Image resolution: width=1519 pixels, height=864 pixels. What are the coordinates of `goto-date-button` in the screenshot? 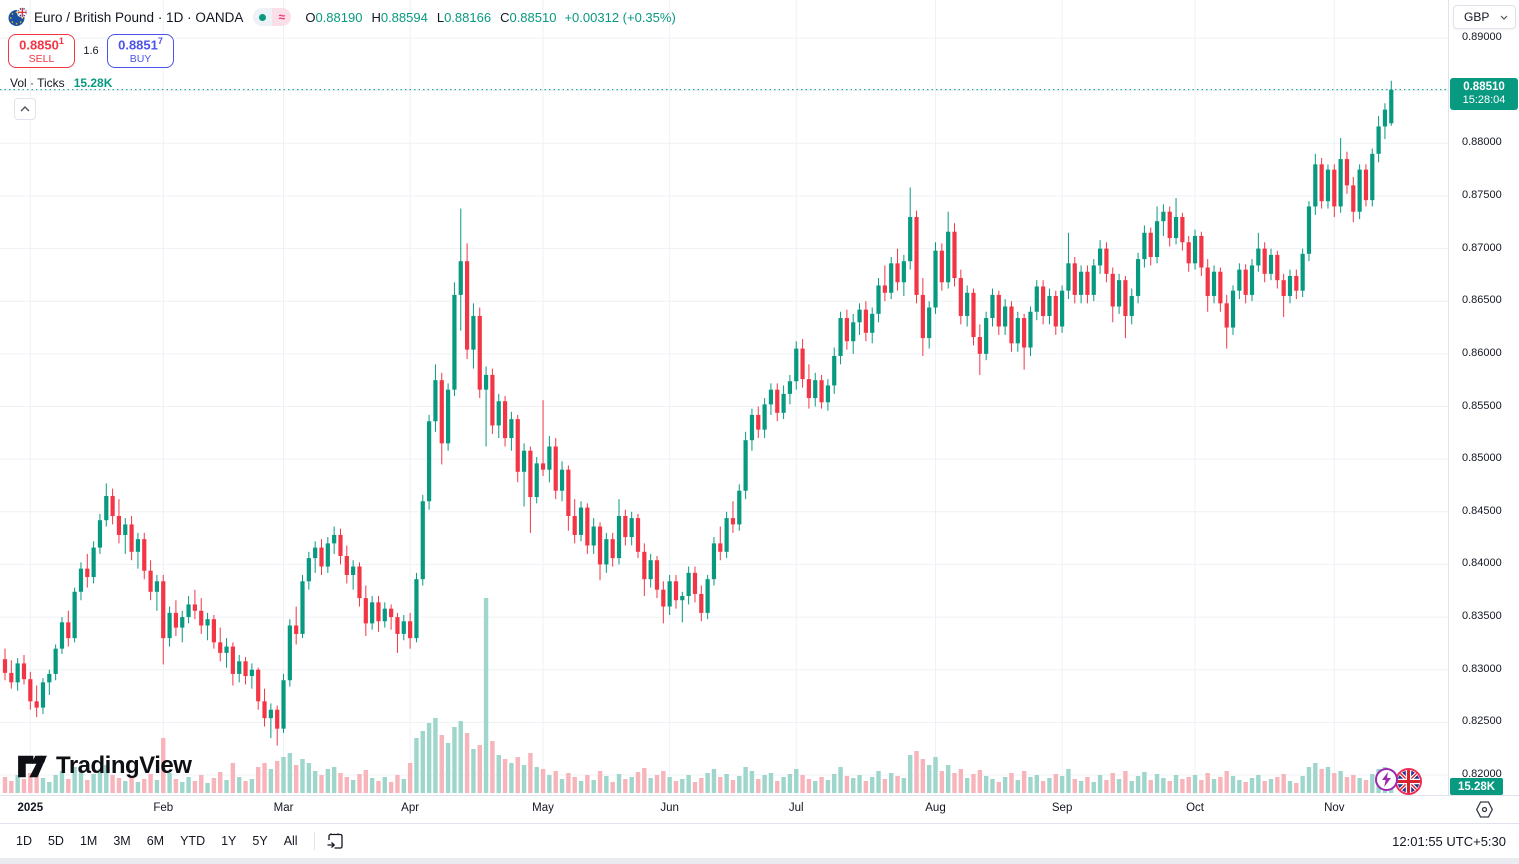 It's located at (336, 841).